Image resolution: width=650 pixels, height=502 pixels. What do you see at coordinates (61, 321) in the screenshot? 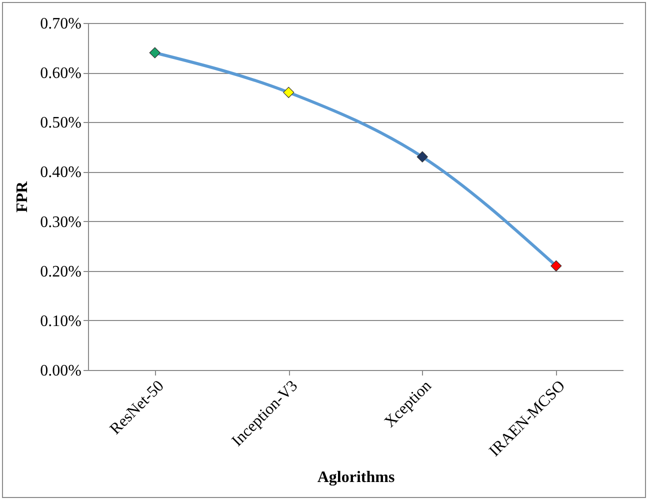
I see `y-tick-label: 0.10%` at bounding box center [61, 321].